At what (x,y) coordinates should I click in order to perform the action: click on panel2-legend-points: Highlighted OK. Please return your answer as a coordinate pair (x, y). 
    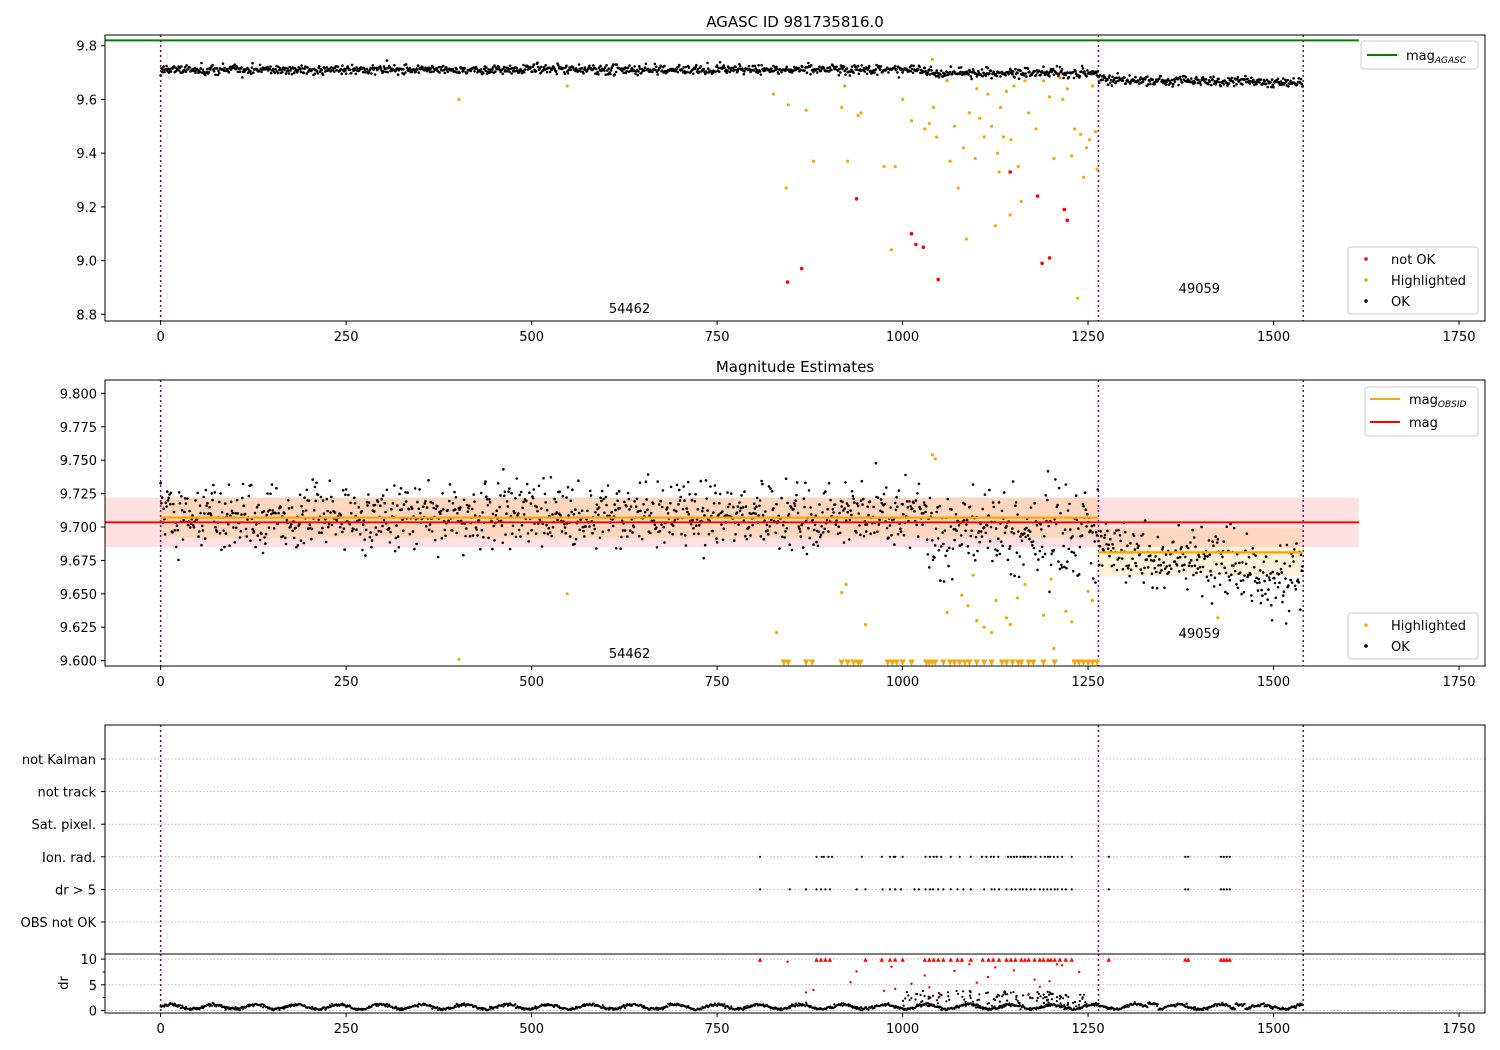
    Looking at the image, I should click on (1413, 636).